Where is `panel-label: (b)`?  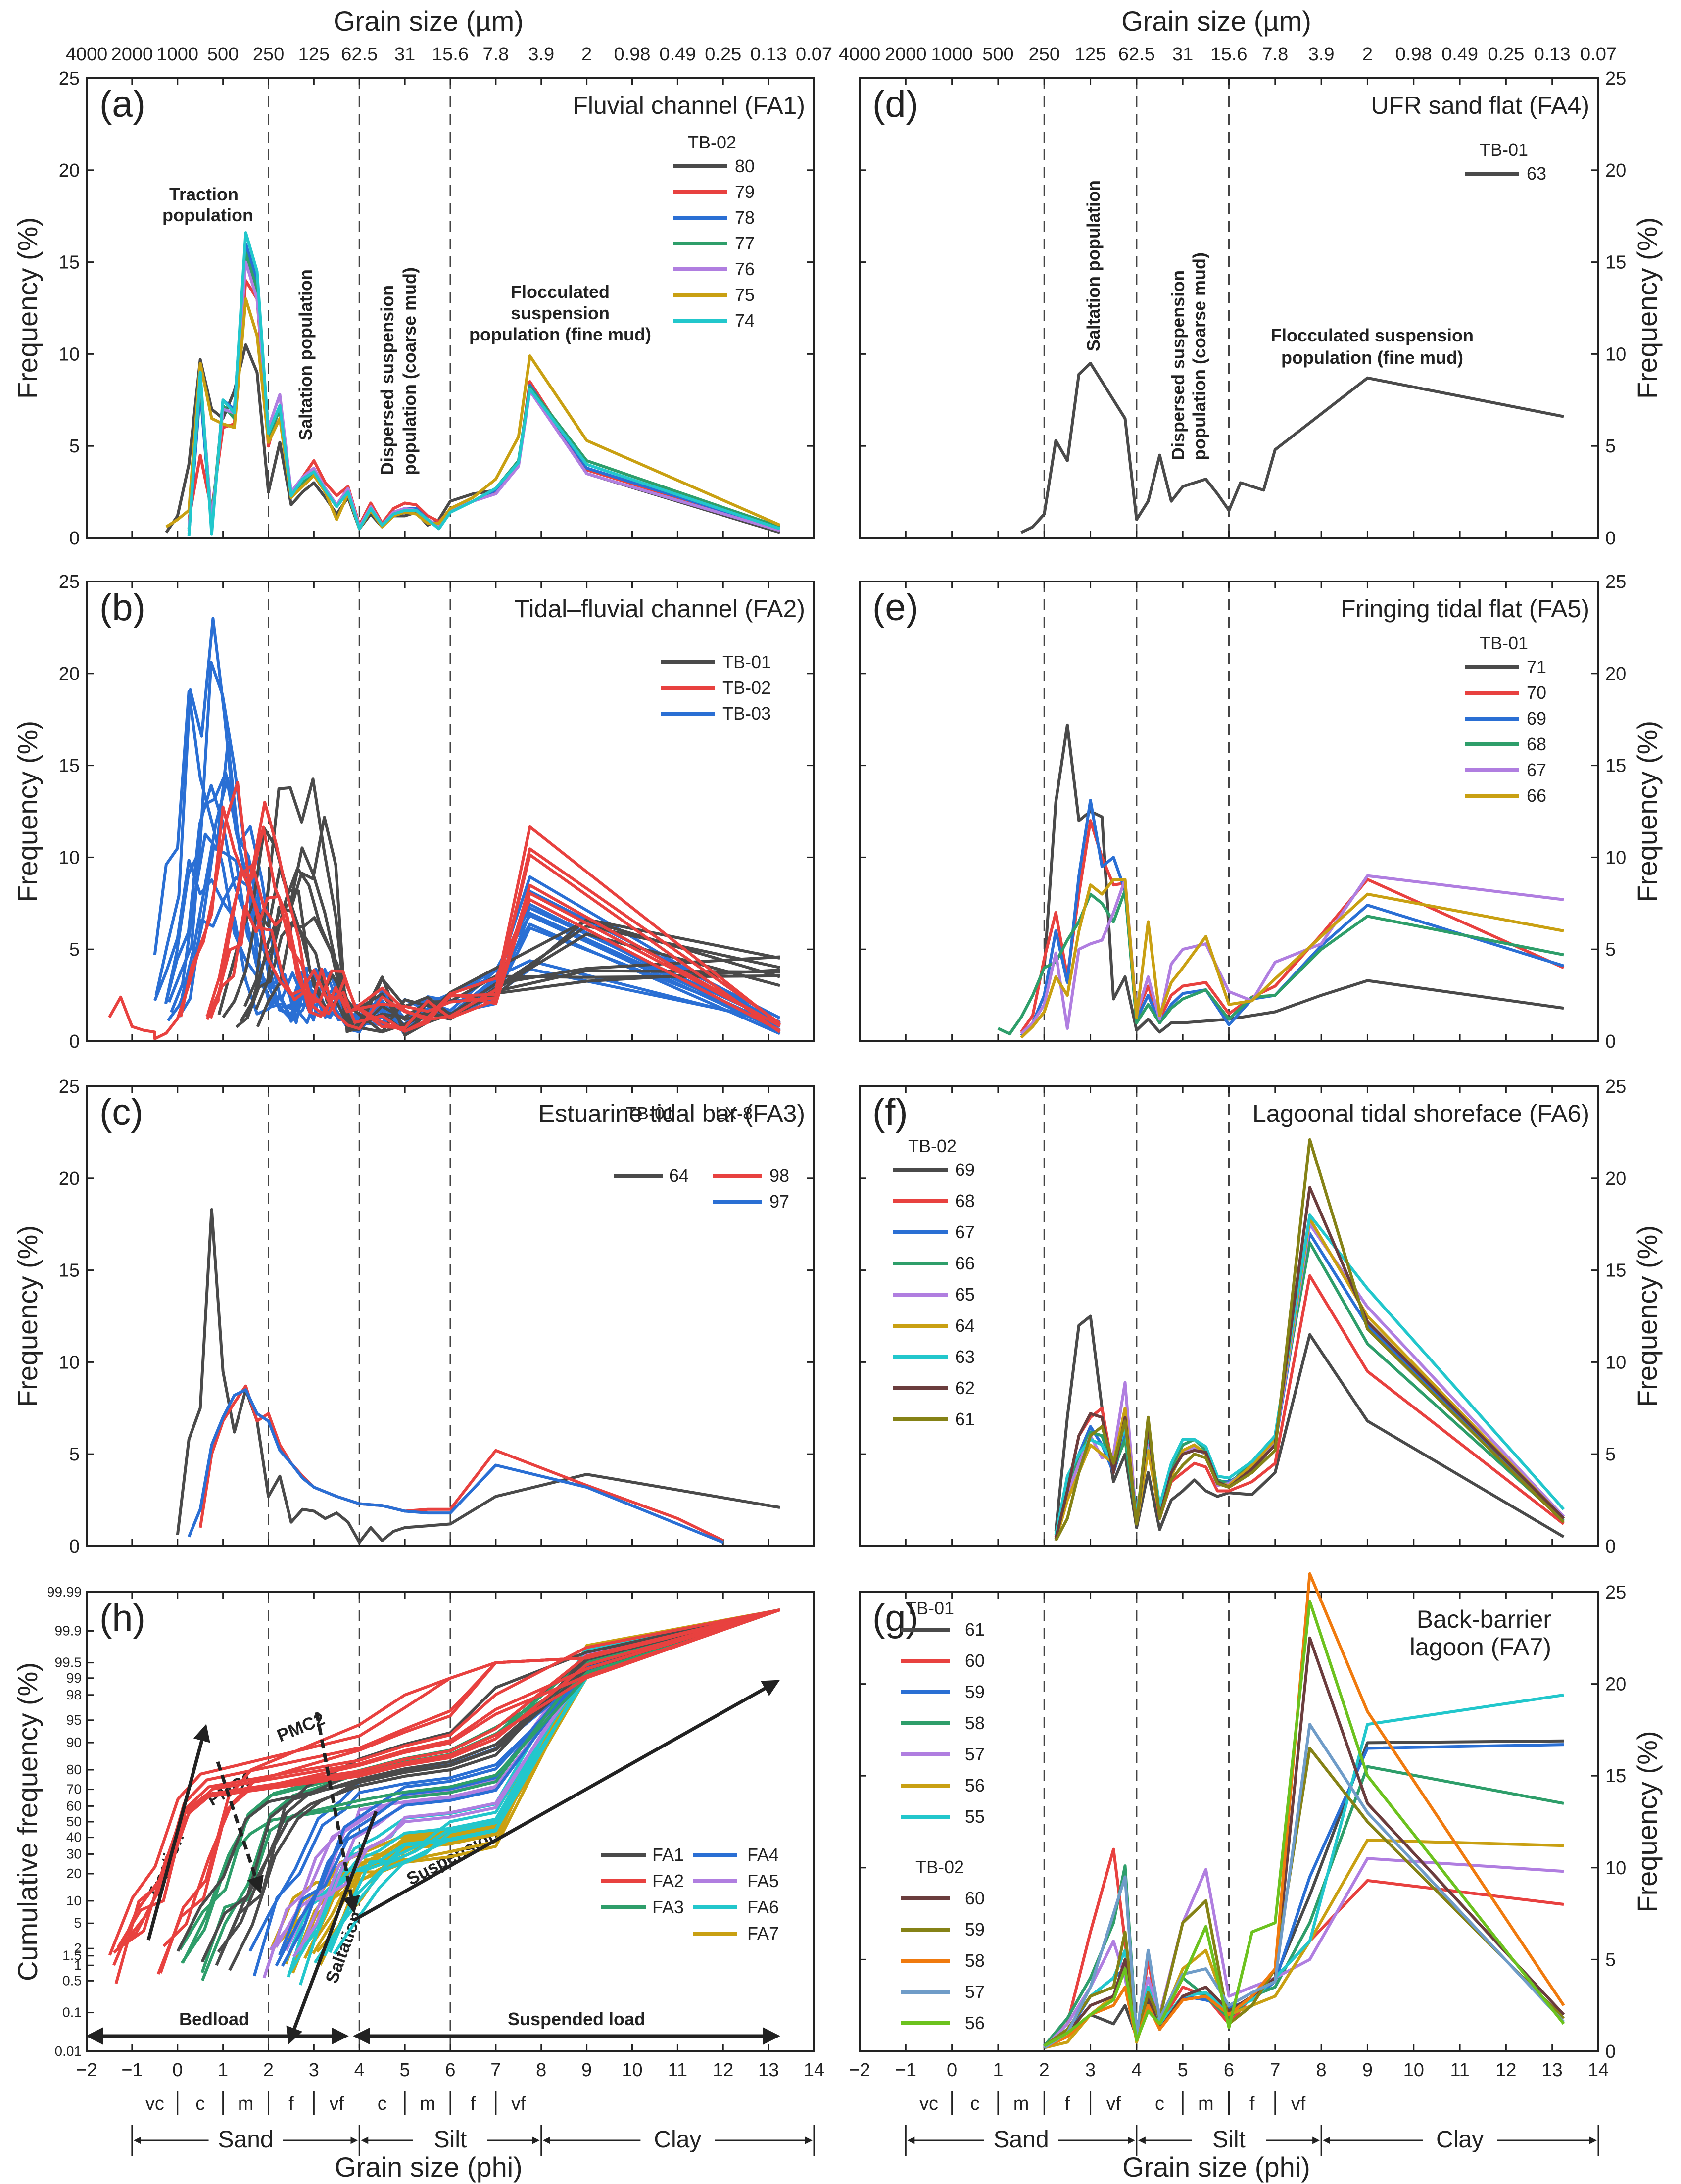
panel-label: (b) is located at coordinates (122, 607).